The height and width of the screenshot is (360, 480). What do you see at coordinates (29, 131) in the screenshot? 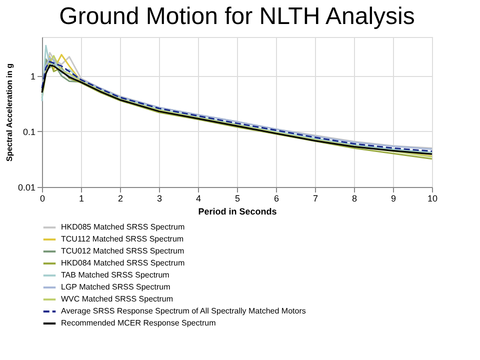
I see `y-tick-label: 0.1` at bounding box center [29, 131].